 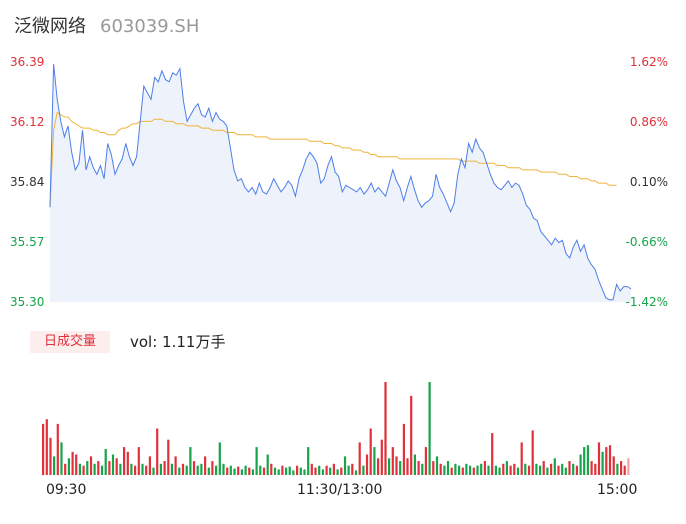 I want to click on pct-axis-label: -0.66%, so click(x=646, y=242).